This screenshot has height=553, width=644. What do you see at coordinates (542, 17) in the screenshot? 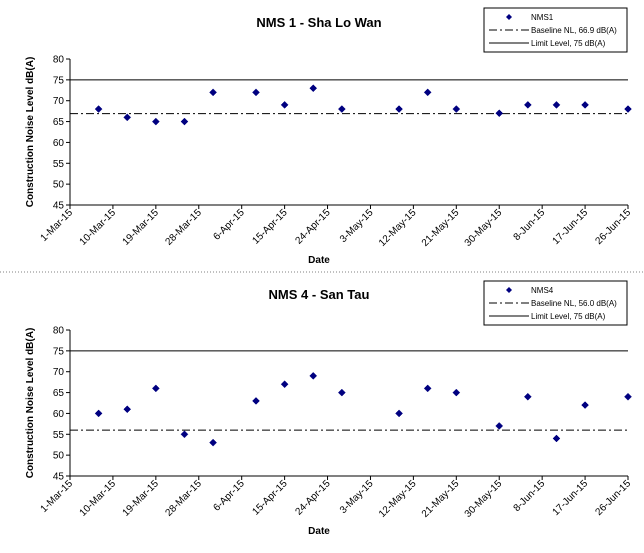
I see `legend-label: NMS1` at bounding box center [542, 17].